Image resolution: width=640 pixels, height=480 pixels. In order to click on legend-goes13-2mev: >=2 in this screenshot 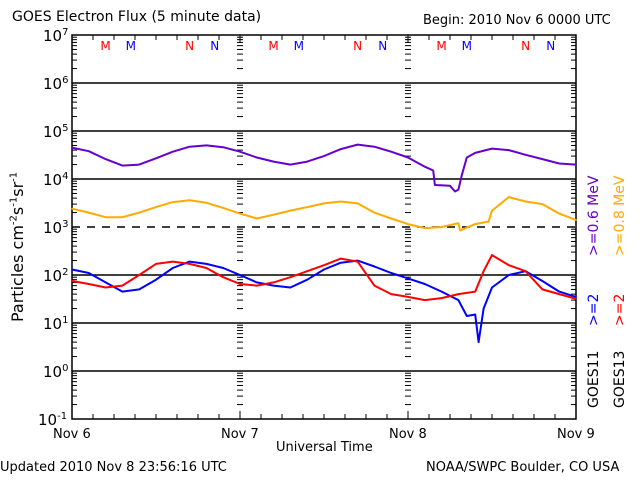, I will do `click(620, 309)`.